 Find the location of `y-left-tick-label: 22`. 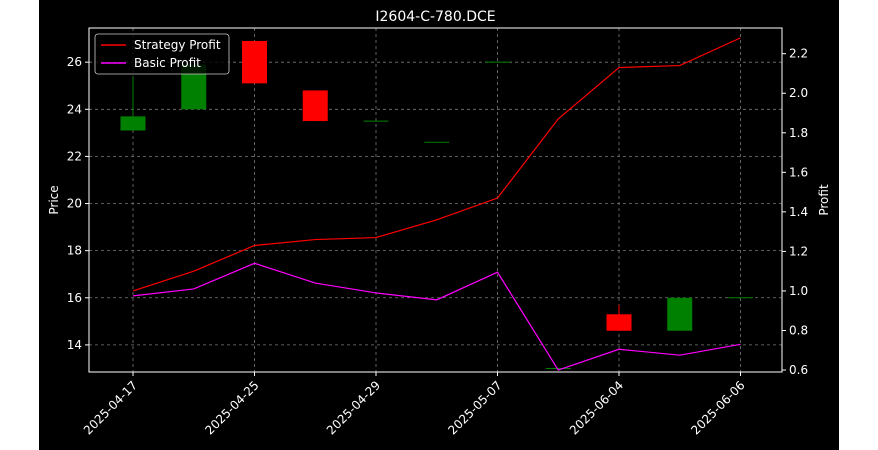

y-left-tick-label: 22 is located at coordinates (74, 156).